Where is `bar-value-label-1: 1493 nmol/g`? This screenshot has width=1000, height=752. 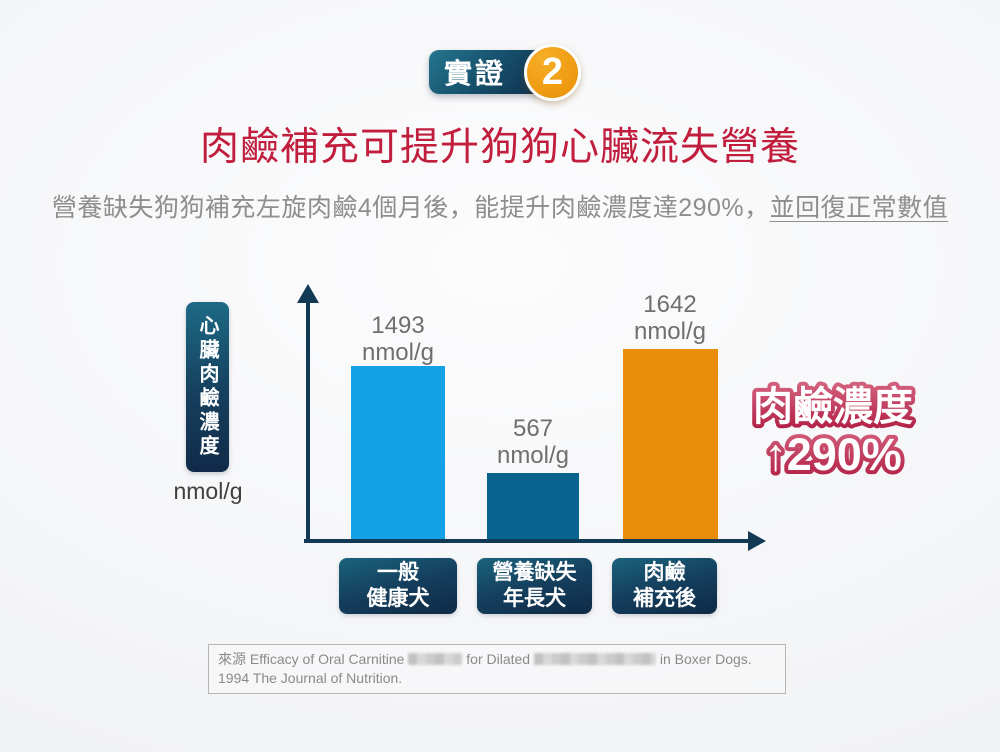
bar-value-label-1: 1493 nmol/g is located at coordinates (398, 339).